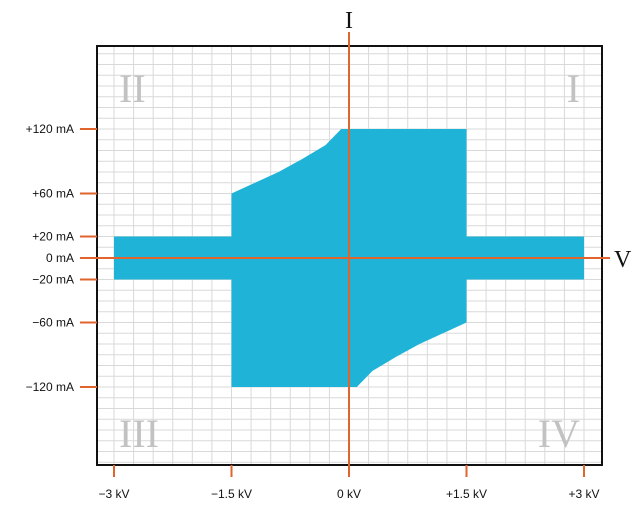  What do you see at coordinates (53, 323) in the screenshot?
I see `y-tick-label: −60 mA` at bounding box center [53, 323].